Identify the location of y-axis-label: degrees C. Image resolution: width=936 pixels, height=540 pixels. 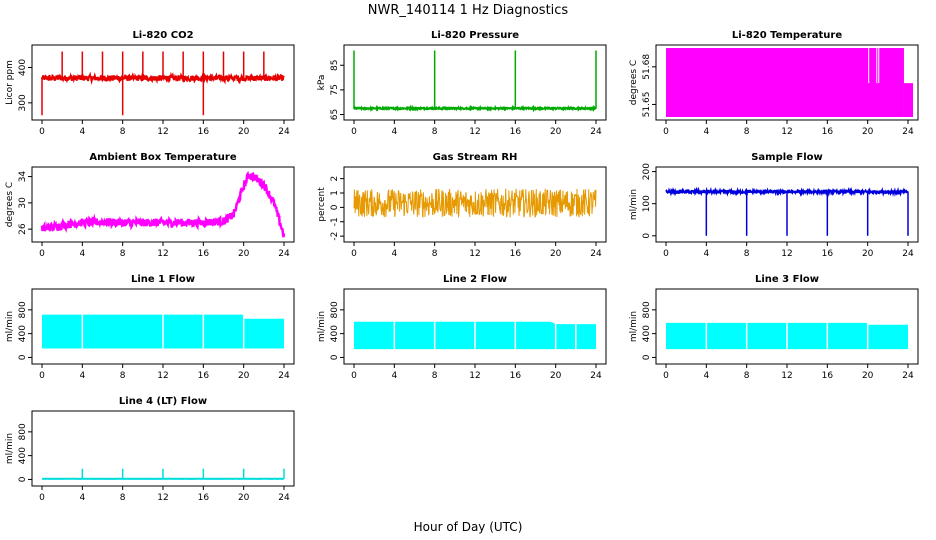
(10, 204).